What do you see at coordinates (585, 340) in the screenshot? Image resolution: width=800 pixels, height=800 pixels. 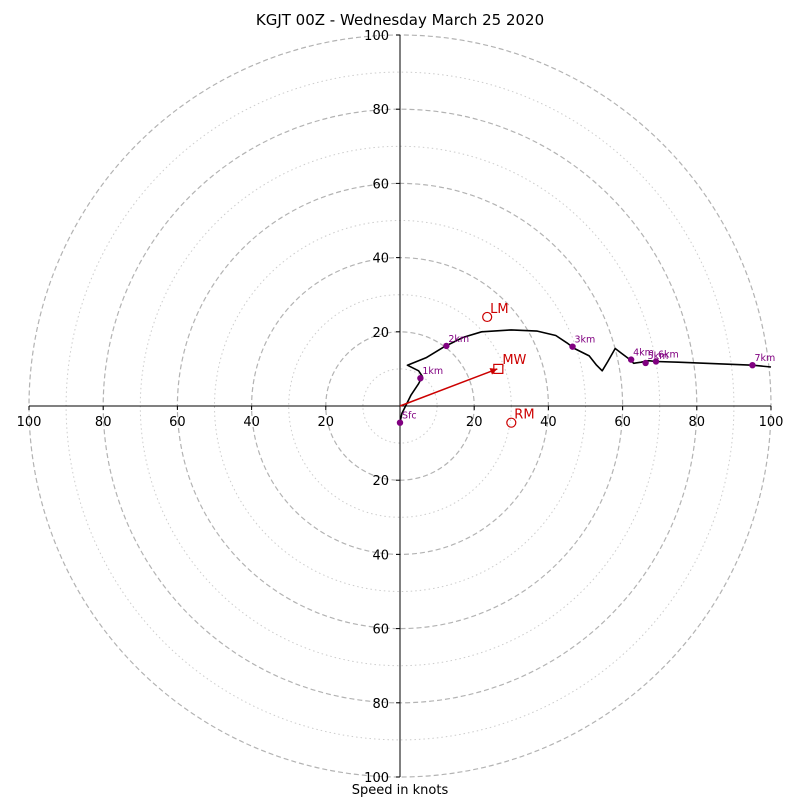 I see `height-label-3km: 3km` at bounding box center [585, 340].